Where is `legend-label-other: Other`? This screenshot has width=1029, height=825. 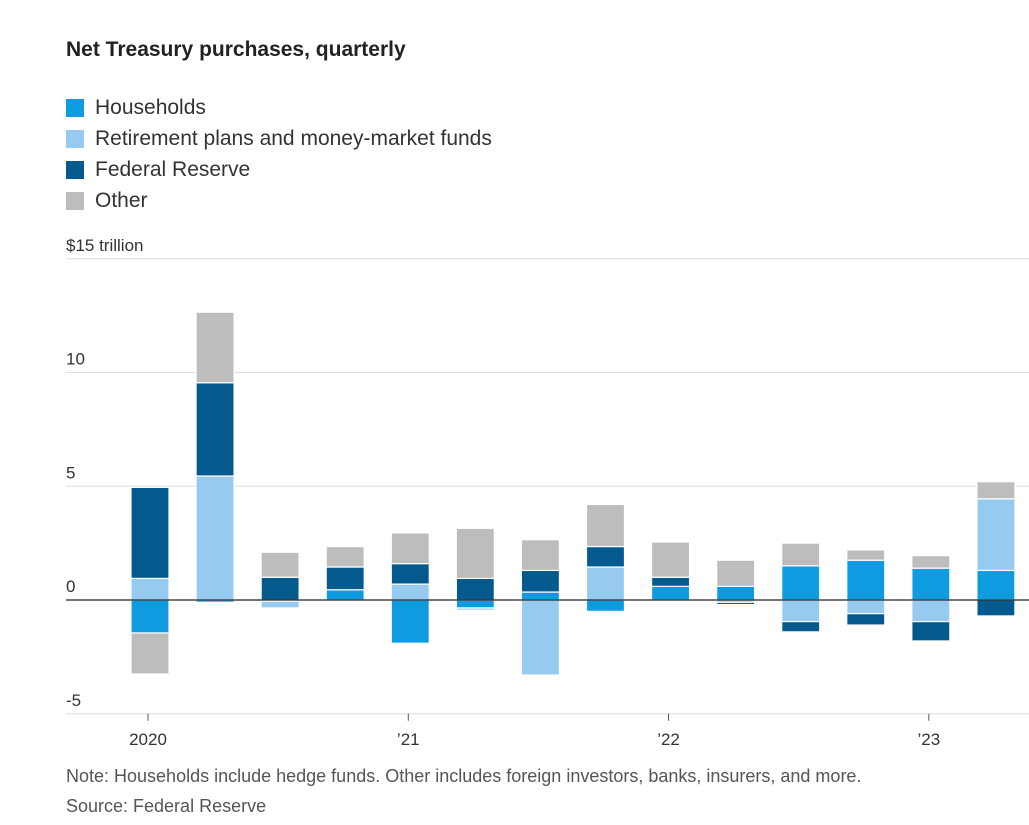 legend-label-other: Other is located at coordinates (121, 200).